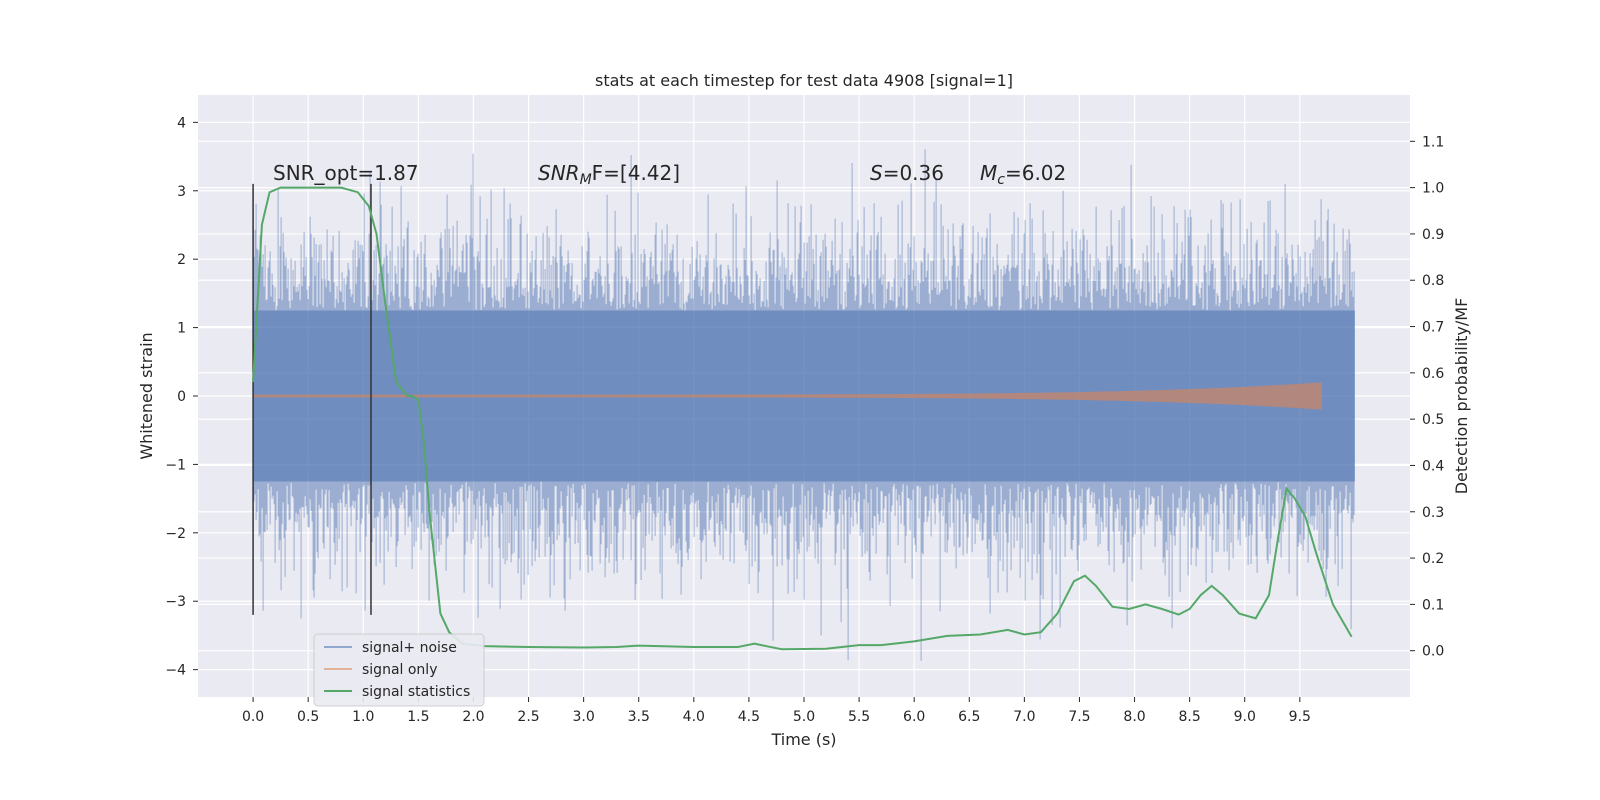 The image size is (1600, 800). What do you see at coordinates (409, 648) in the screenshot?
I see `legend-label-signal-noise: signal+ noise` at bounding box center [409, 648].